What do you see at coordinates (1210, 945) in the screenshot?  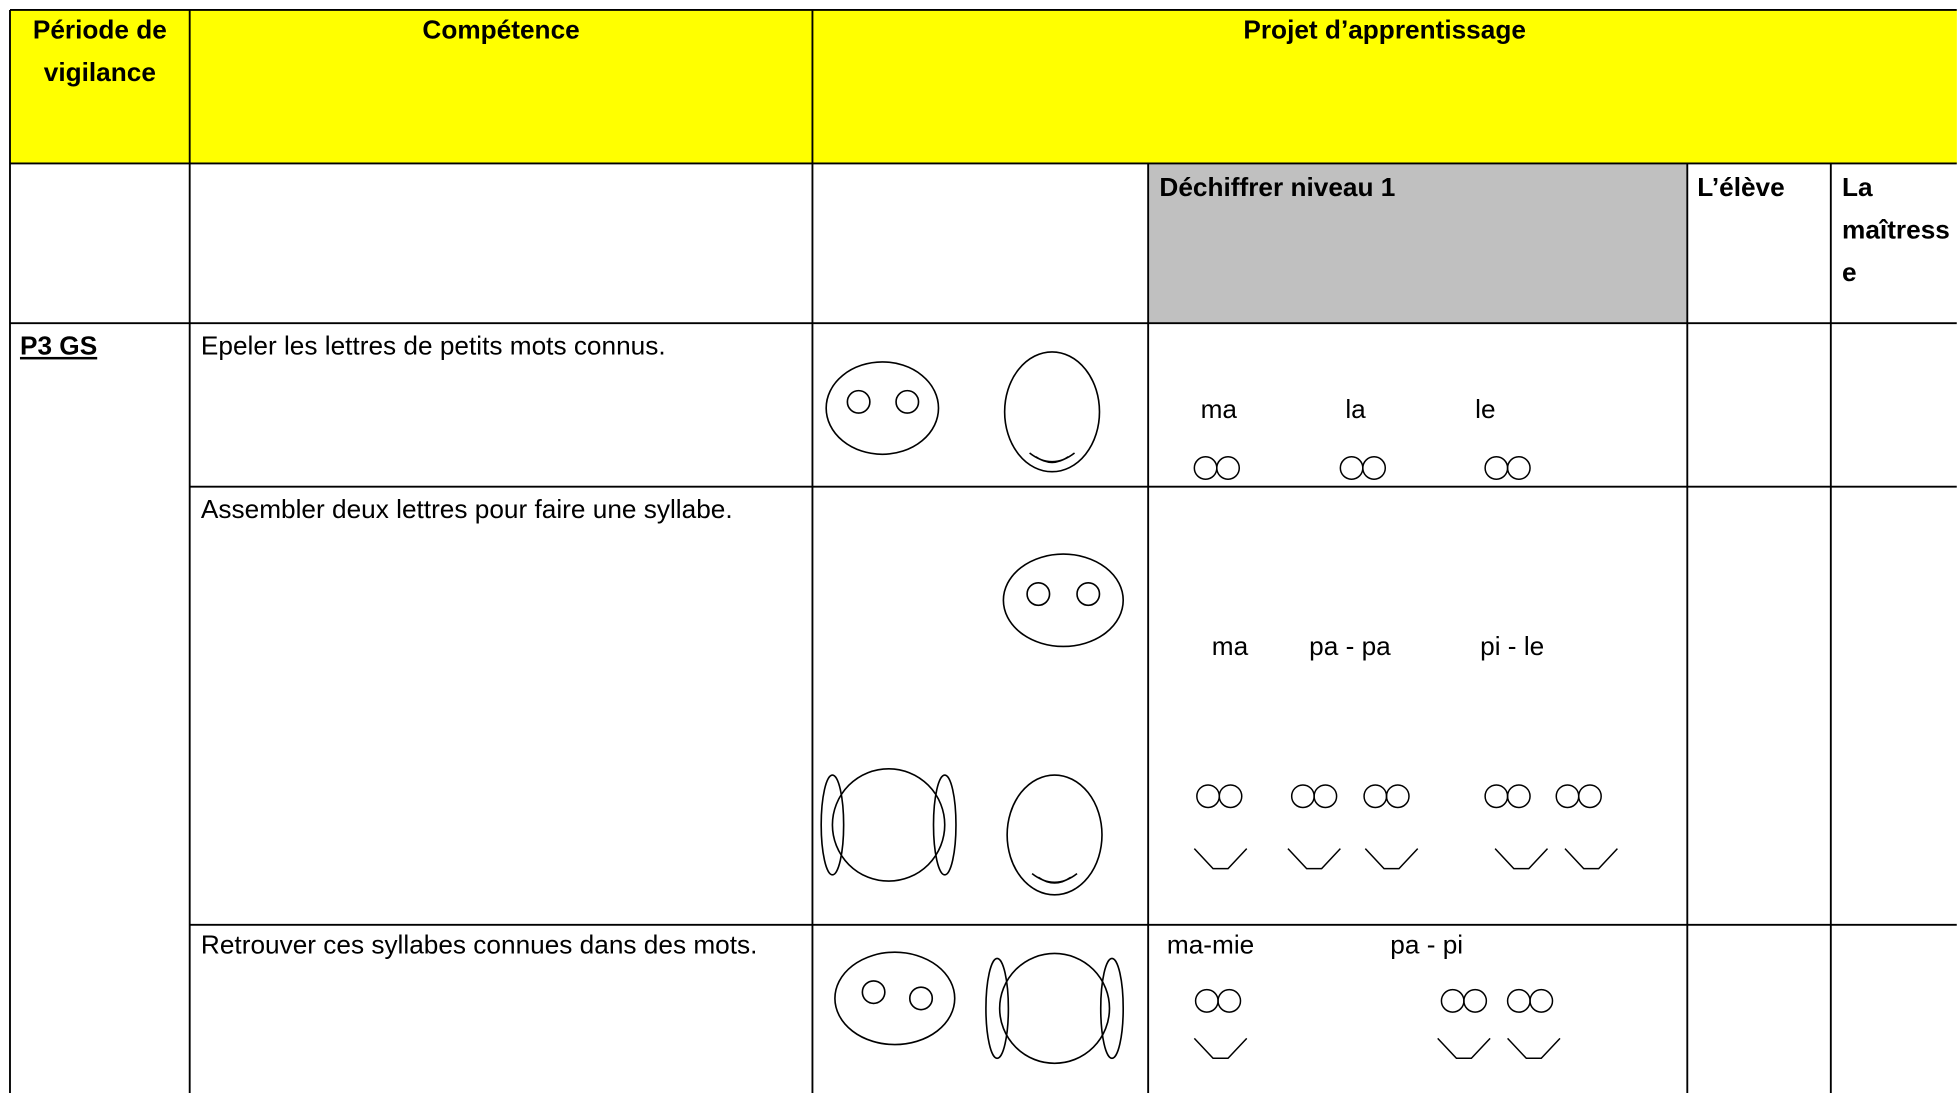 I see `word: ma-mie` at bounding box center [1210, 945].